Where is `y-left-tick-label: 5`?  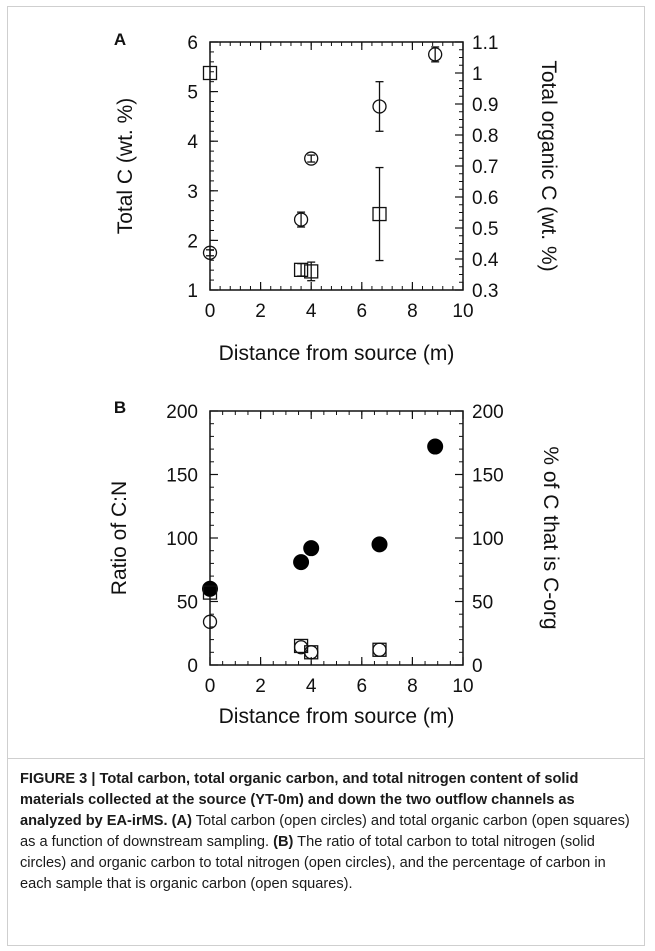 y-left-tick-label: 5 is located at coordinates (192, 93).